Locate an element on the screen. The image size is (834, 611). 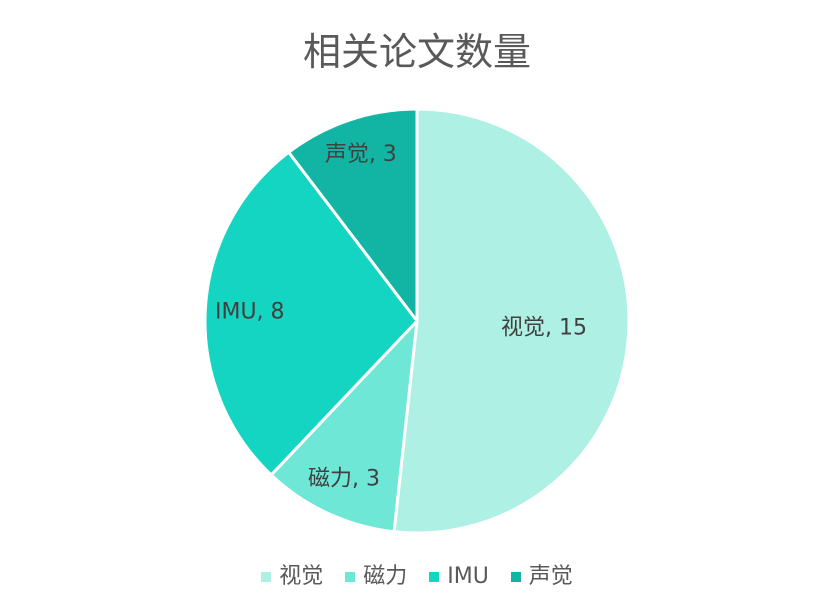
data-label-0: 视觉, 15 is located at coordinates (544, 327).